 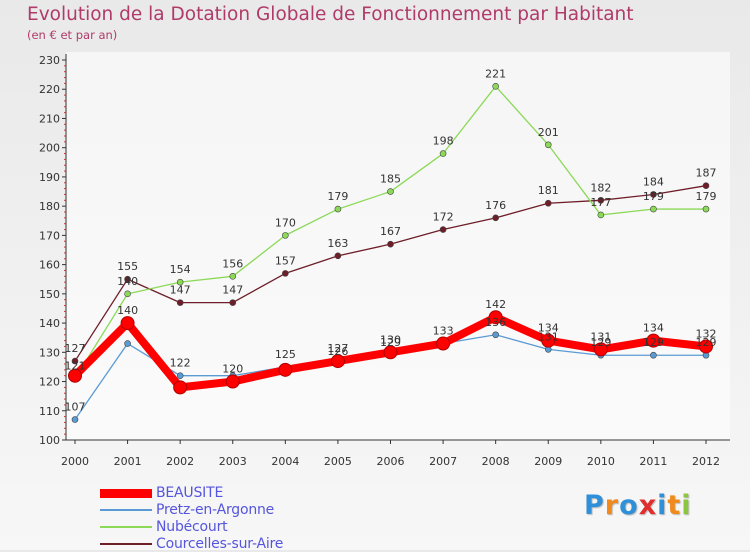 I want to click on data-label: 187, so click(x=706, y=173).